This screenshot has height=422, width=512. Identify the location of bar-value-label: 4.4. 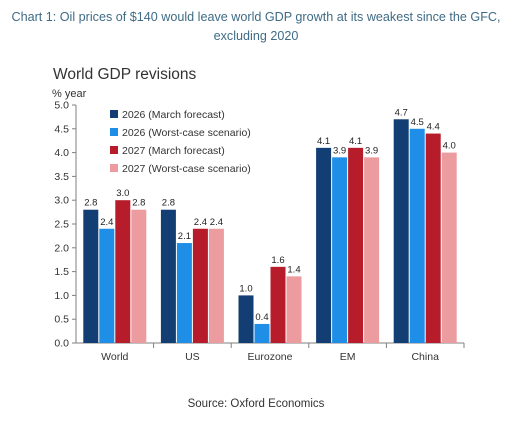
(433, 127).